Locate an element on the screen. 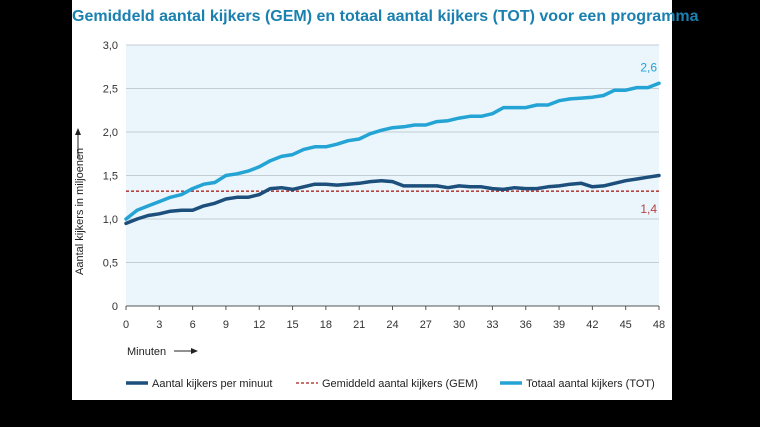 The width and height of the screenshot is (760, 427). y-tick-label: 1,5 is located at coordinates (110, 177).